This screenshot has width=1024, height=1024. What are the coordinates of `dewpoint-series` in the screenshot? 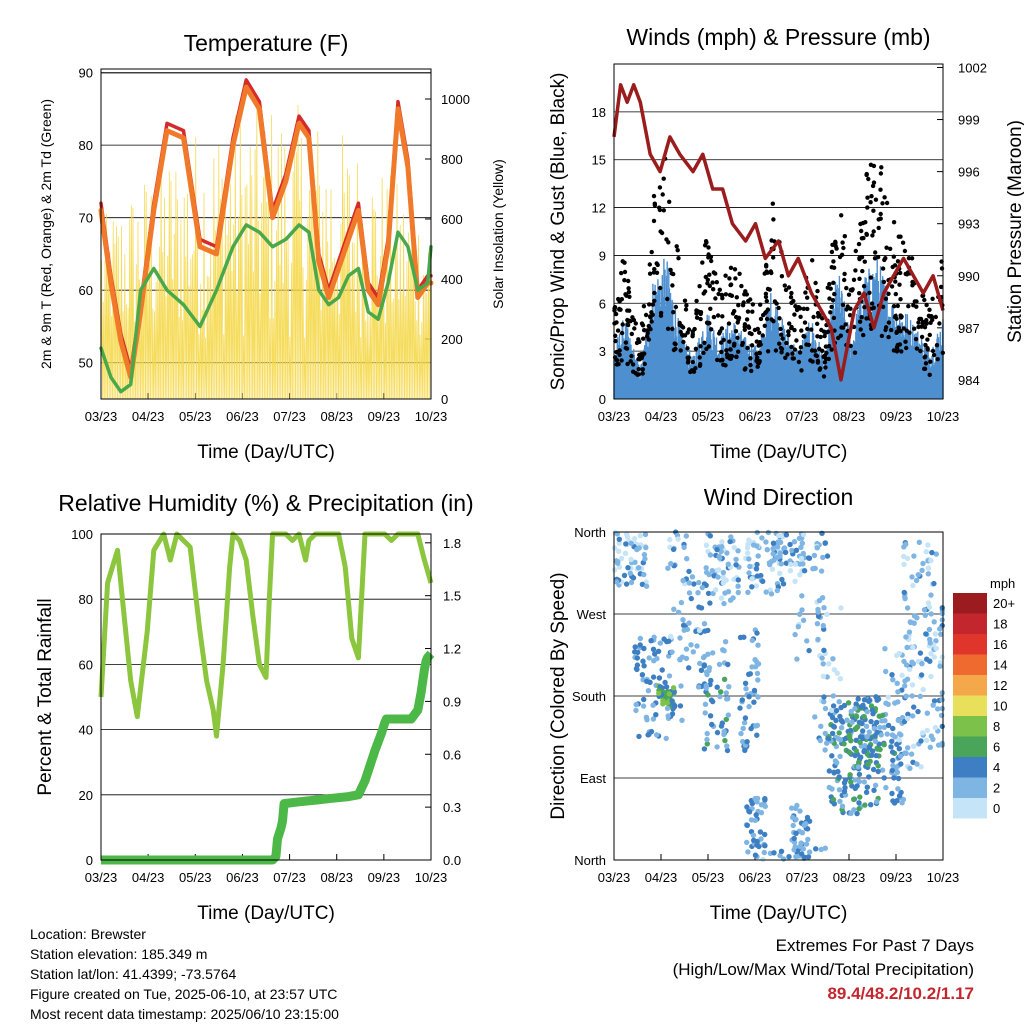 It's located at (266, 308).